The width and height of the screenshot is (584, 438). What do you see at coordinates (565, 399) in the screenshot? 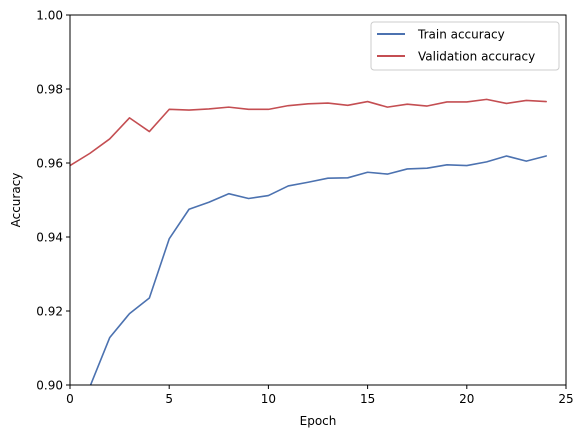
I see `x-tick-label: 25` at bounding box center [565, 399].